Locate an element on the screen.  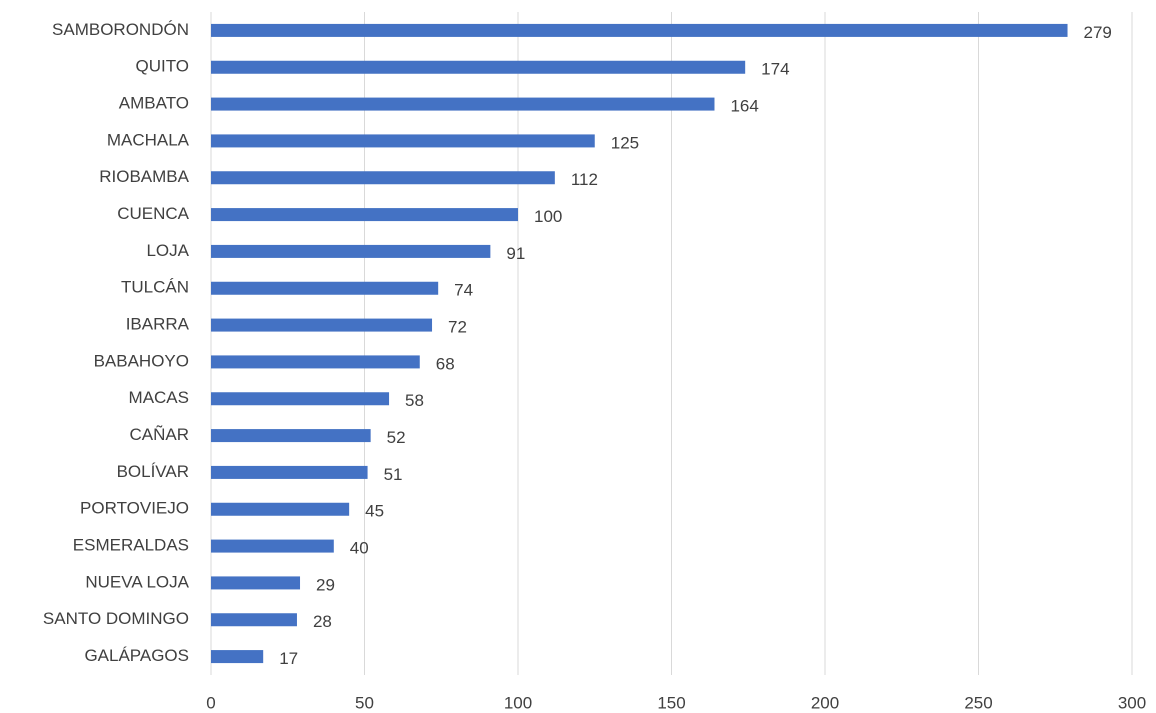
x-tick-label: 150 is located at coordinates (671, 702).